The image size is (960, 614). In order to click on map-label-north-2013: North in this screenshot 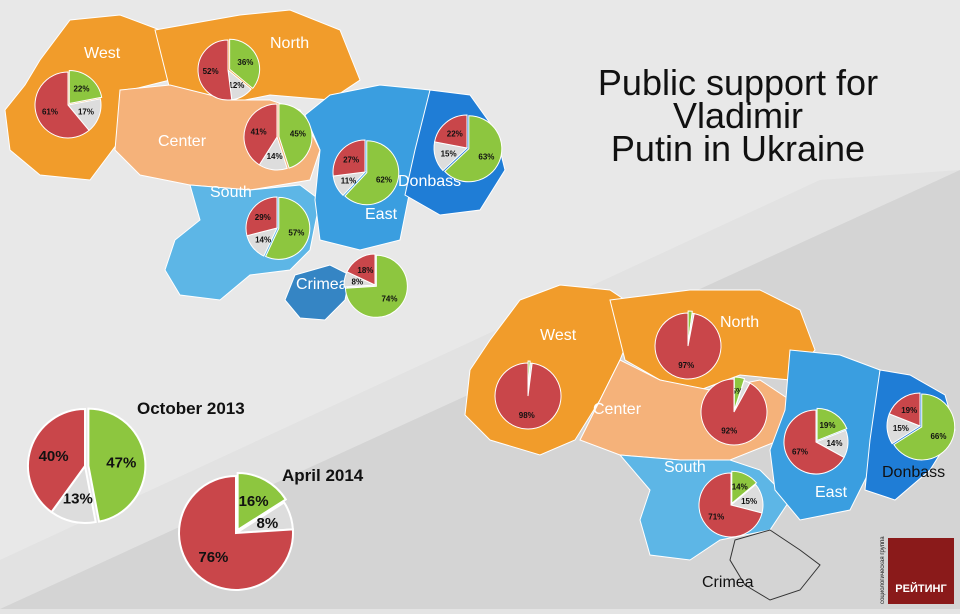, I will do `click(289, 43)`.